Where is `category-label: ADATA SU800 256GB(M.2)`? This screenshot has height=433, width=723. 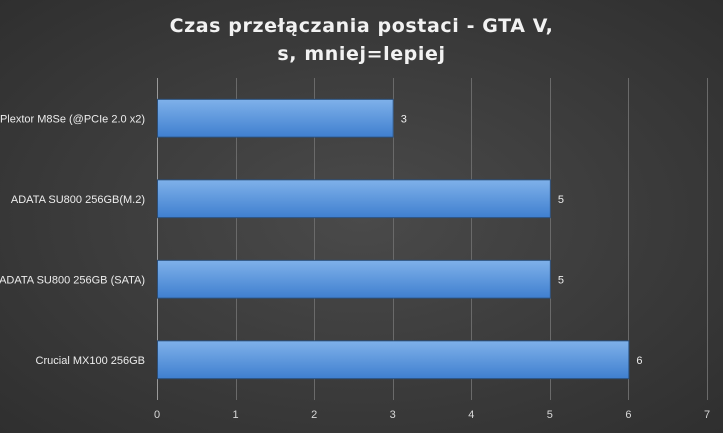 category-label: ADATA SU800 256GB(M.2) is located at coordinates (78, 200).